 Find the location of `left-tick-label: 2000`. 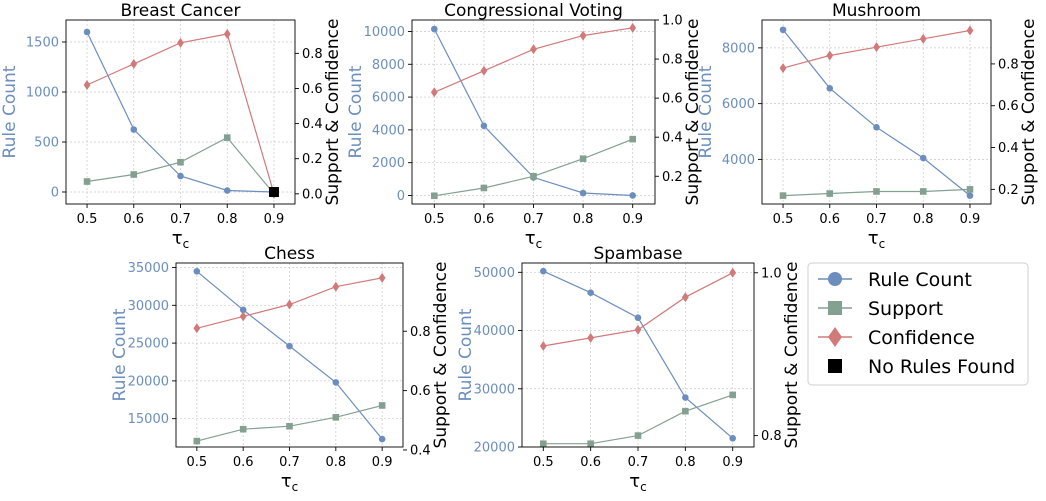

left-tick-label: 2000 is located at coordinates (388, 163).